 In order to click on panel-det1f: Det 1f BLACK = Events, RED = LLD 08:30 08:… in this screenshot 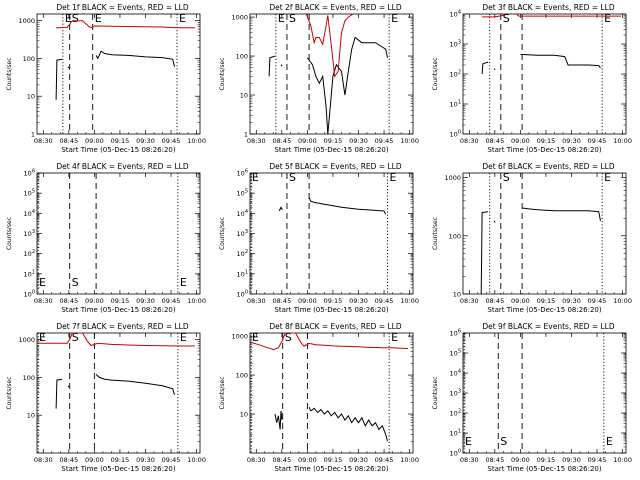, I will do `click(106, 78)`.